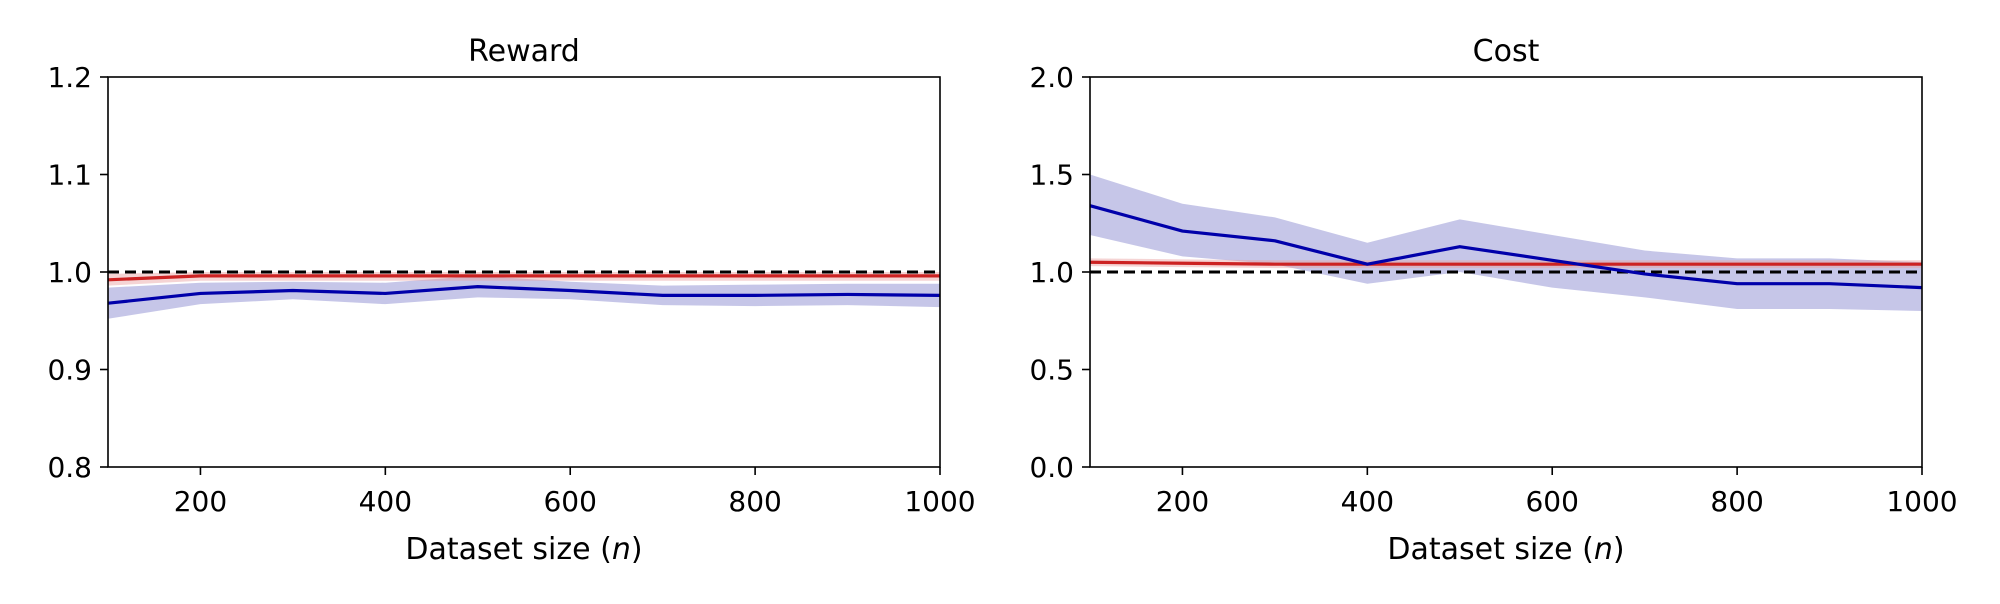 The image size is (2000, 604). I want to click on y-tick-label: 1.1, so click(69, 175).